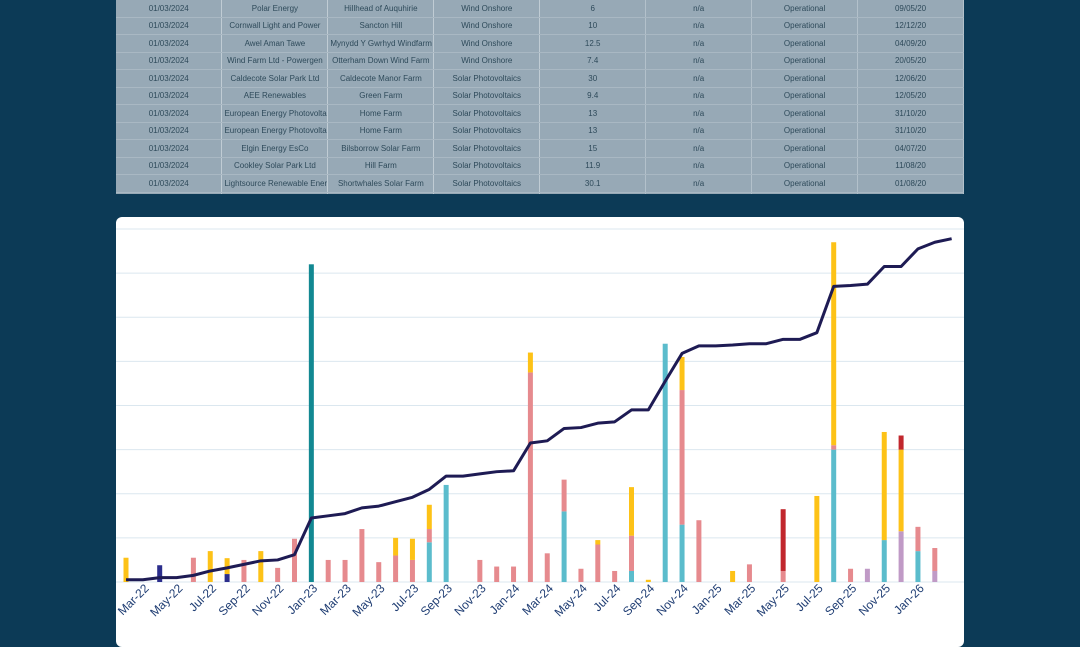 The image size is (1080, 647). What do you see at coordinates (381, 61) in the screenshot?
I see `table-cell: Otterham Down Wind Farm` at bounding box center [381, 61].